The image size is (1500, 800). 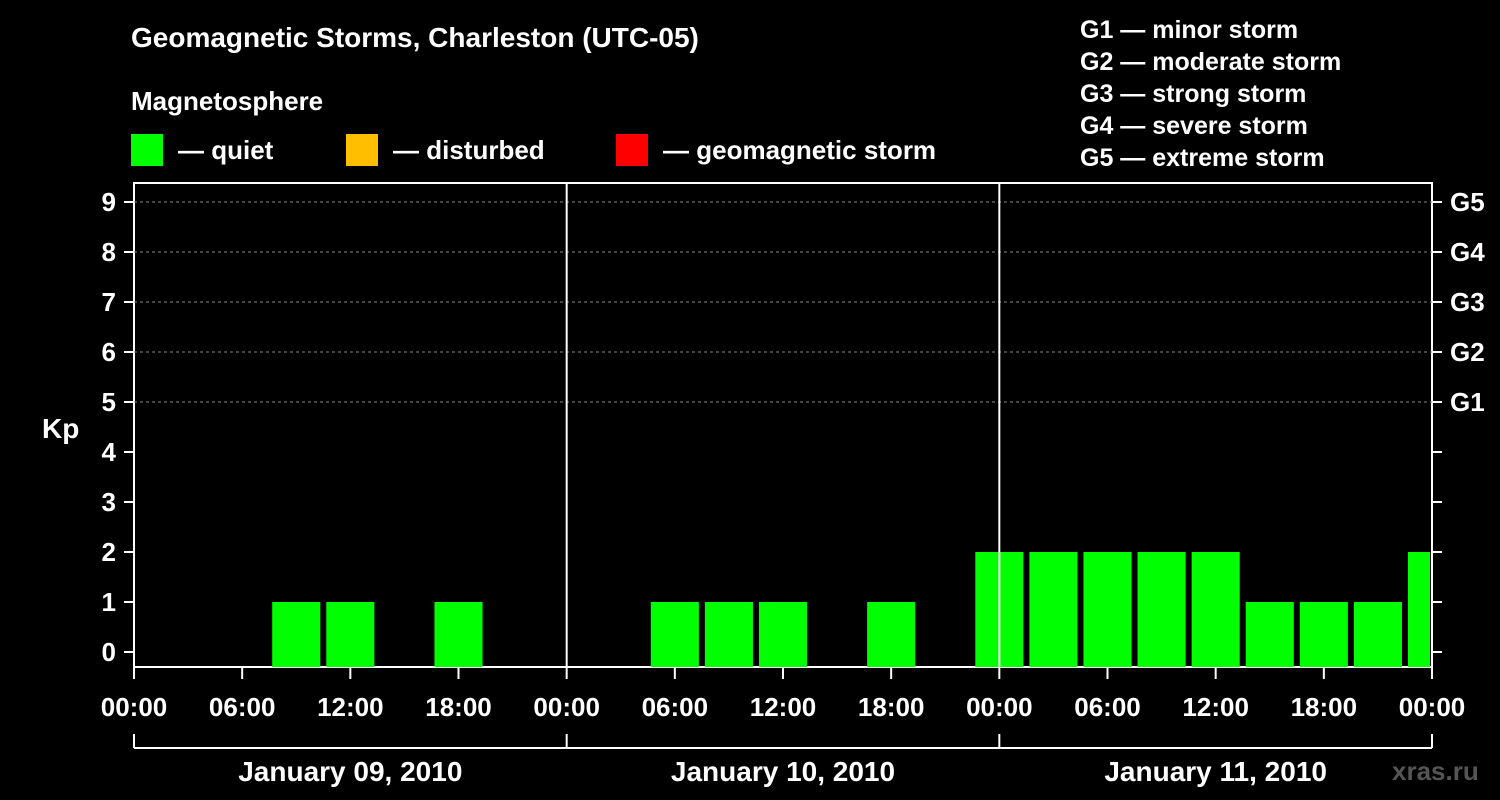 I want to click on legend-disturbed-swatch, so click(x=362, y=150).